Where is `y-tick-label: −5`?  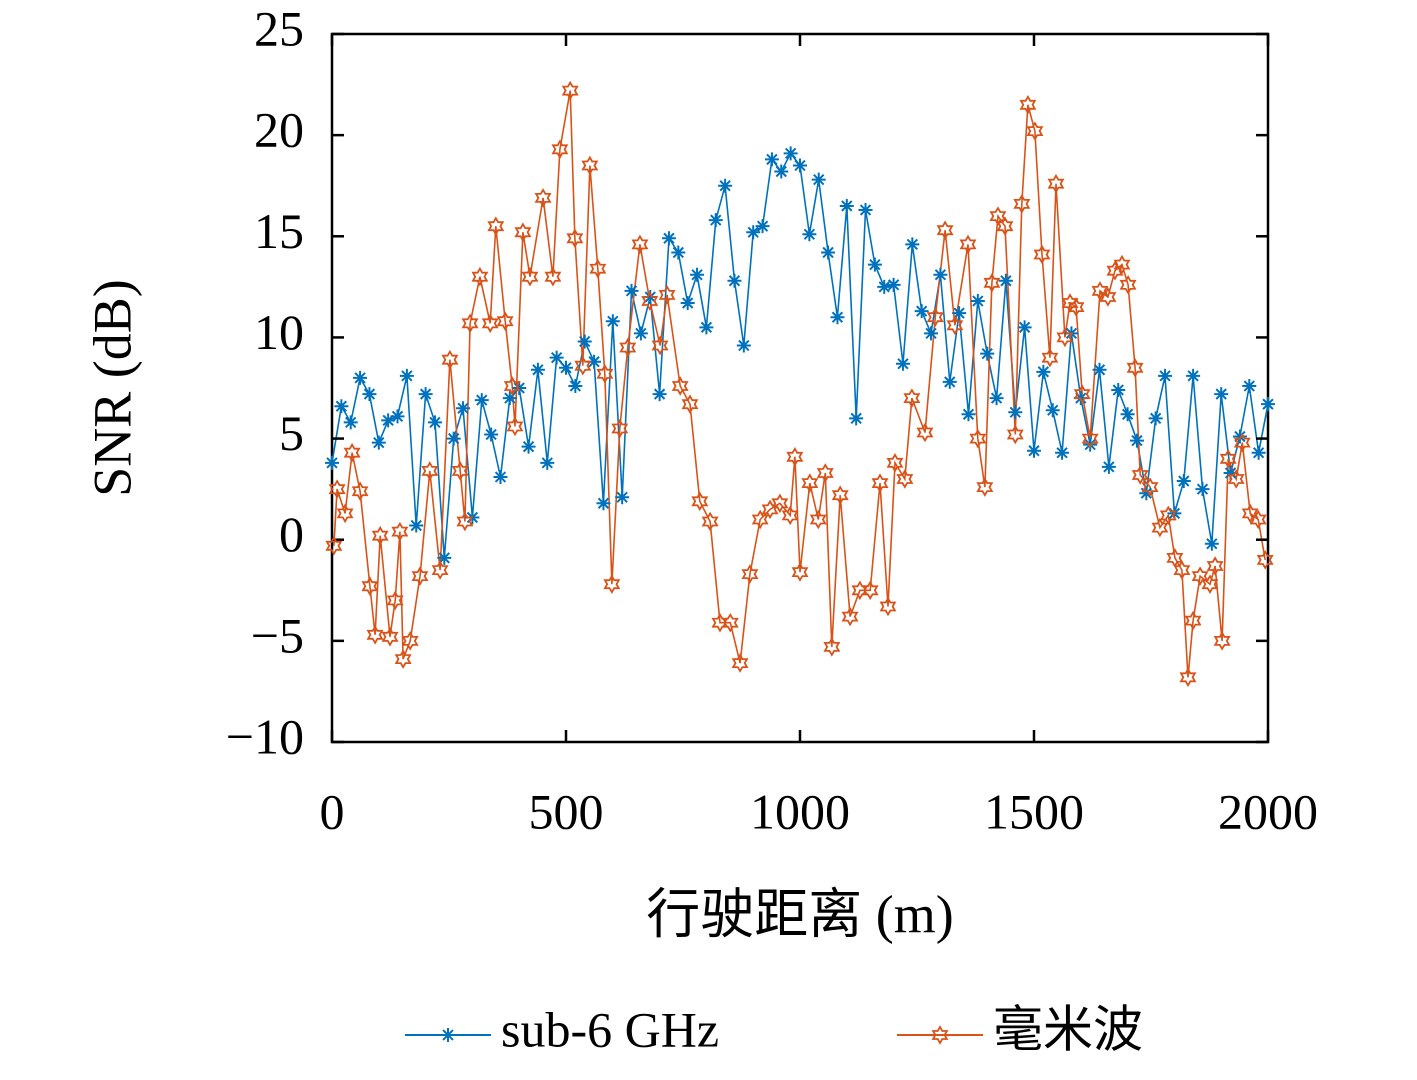 y-tick-label: −5 is located at coordinates (277, 635).